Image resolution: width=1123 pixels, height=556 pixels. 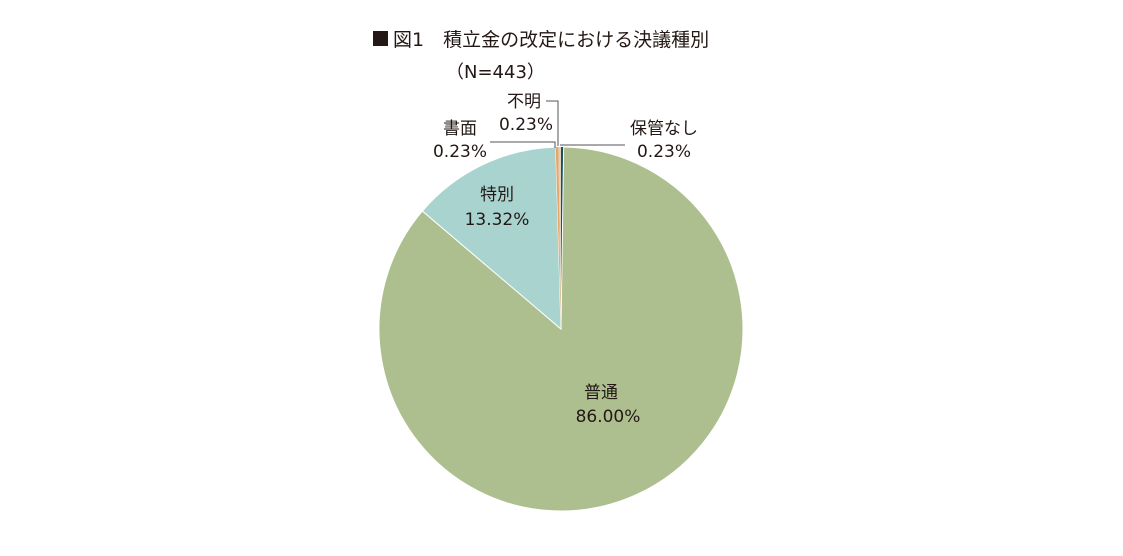 I want to click on title-marker, so click(x=380, y=38).